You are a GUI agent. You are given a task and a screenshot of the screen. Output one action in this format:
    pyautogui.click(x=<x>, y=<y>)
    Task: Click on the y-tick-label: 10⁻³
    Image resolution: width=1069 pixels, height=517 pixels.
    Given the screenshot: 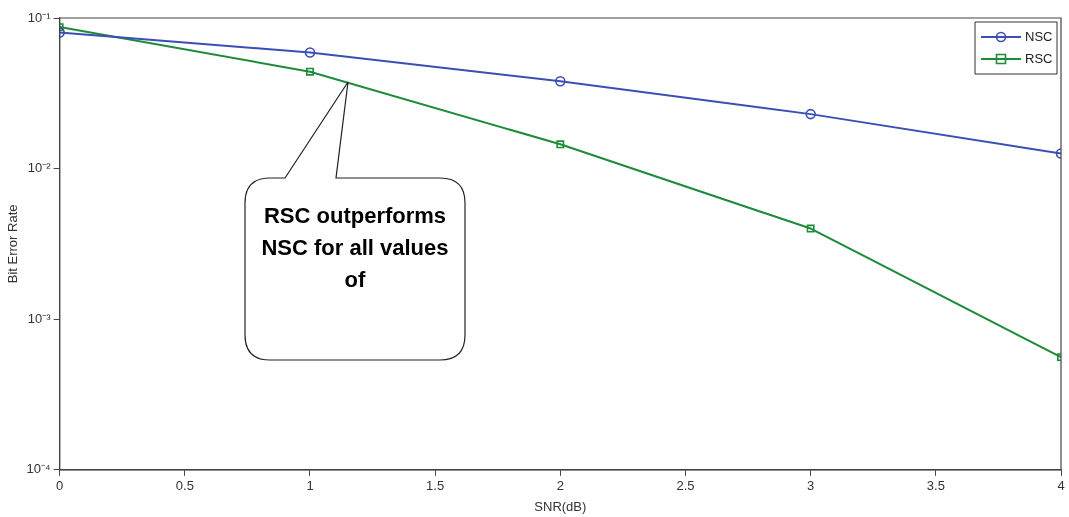 What is the action you would take?
    pyautogui.click(x=39, y=318)
    